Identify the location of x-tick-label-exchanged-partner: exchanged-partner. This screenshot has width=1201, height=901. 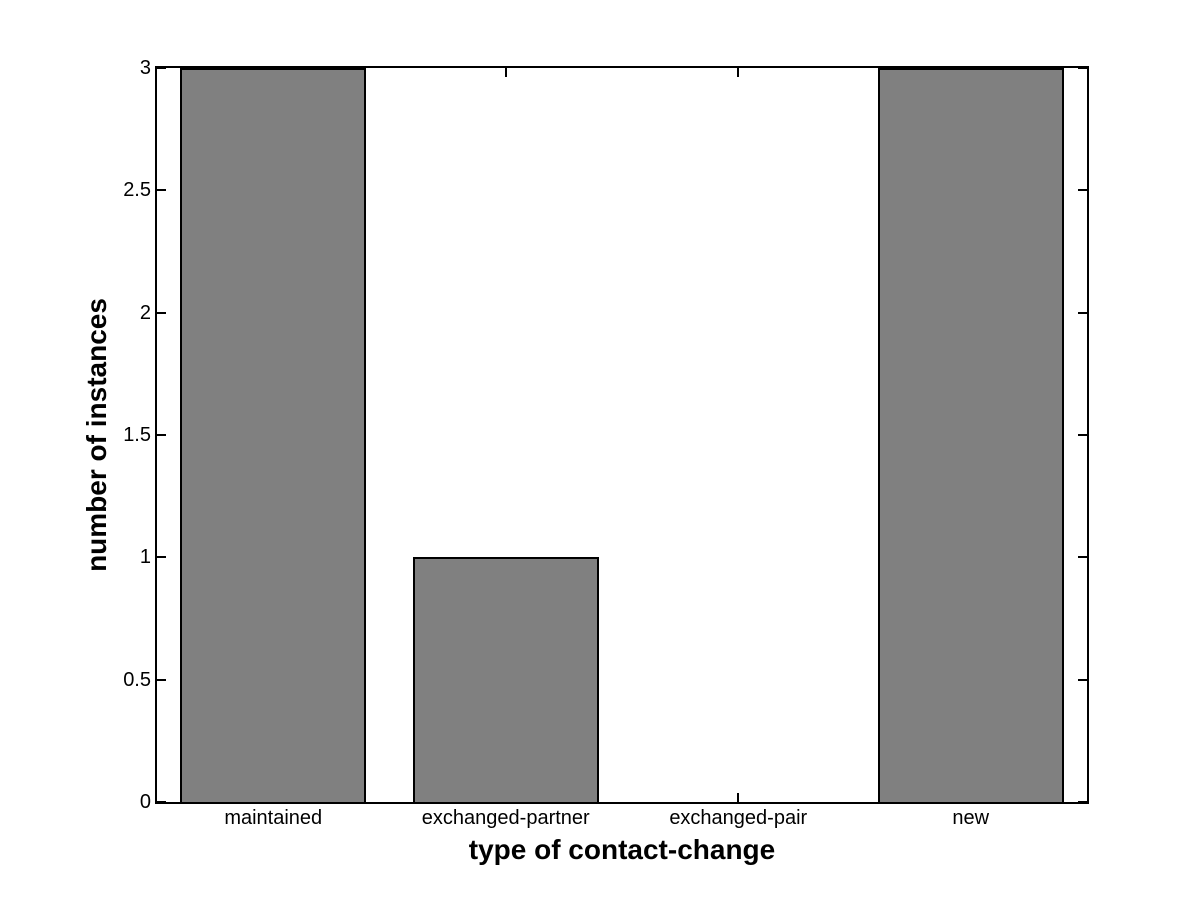
(505, 818).